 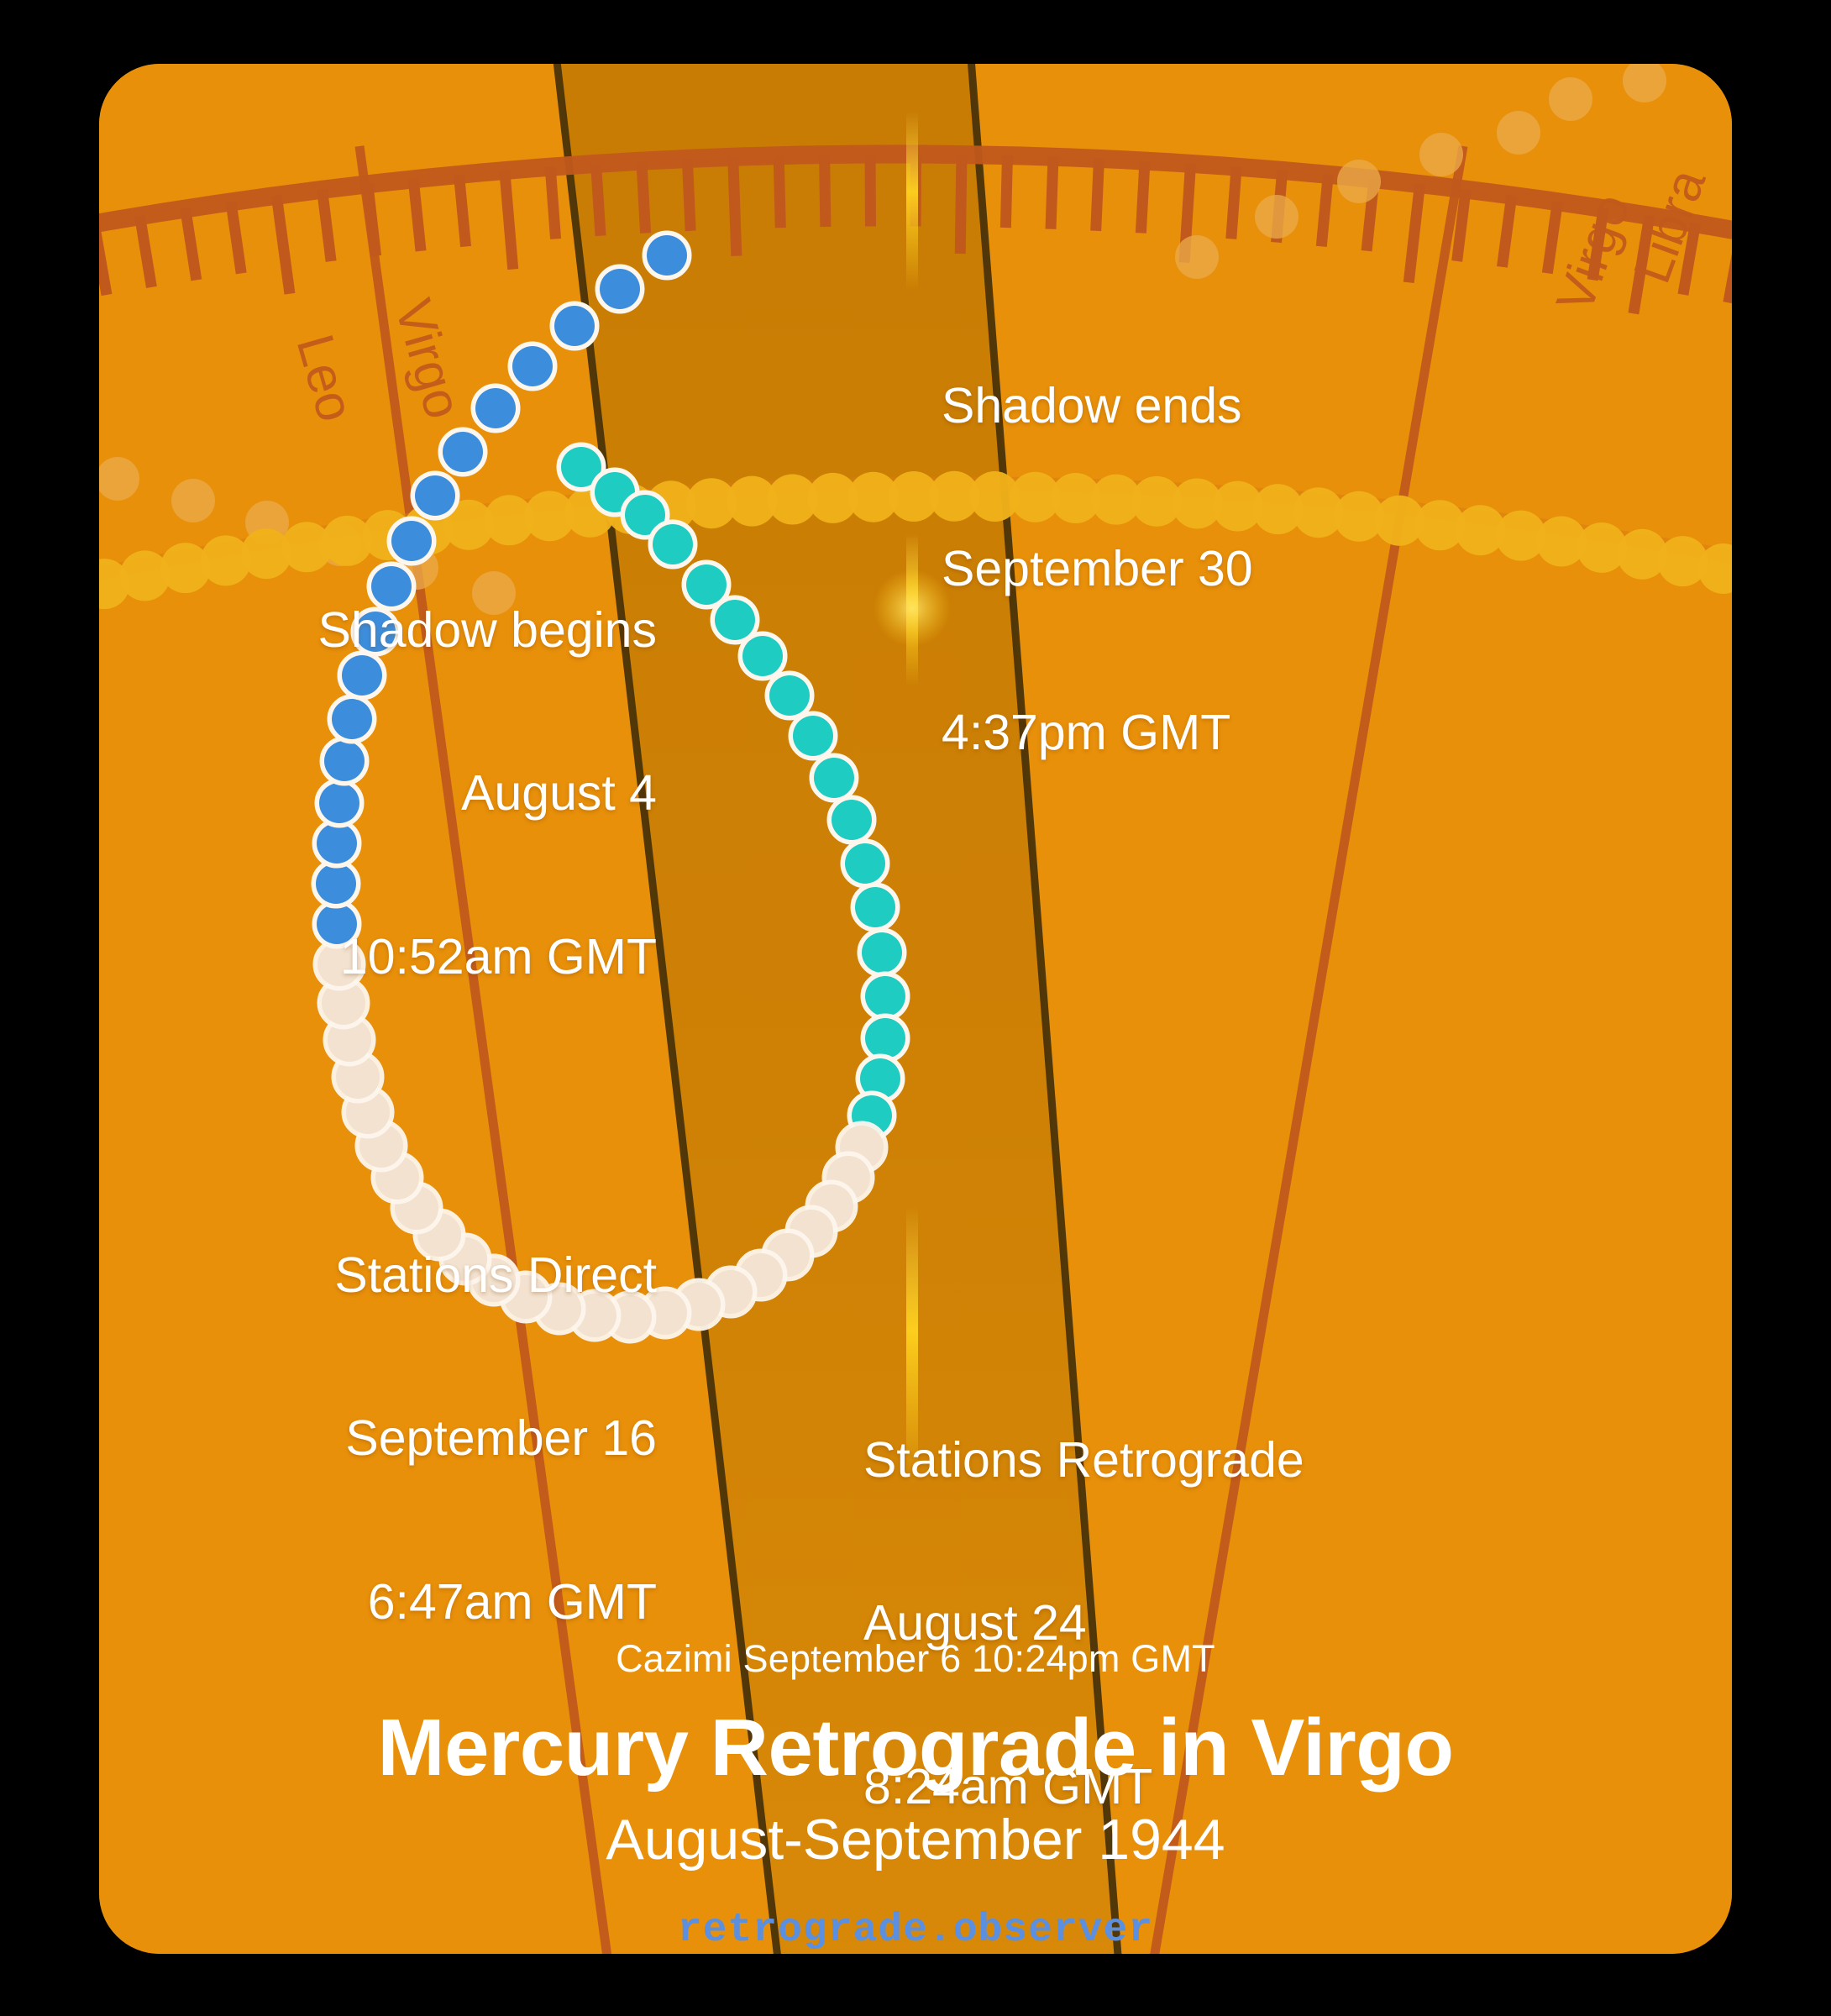 I want to click on annotation-stations-direct: Stations Direct September 16 6:47am GMT, so click(x=431, y=1439).